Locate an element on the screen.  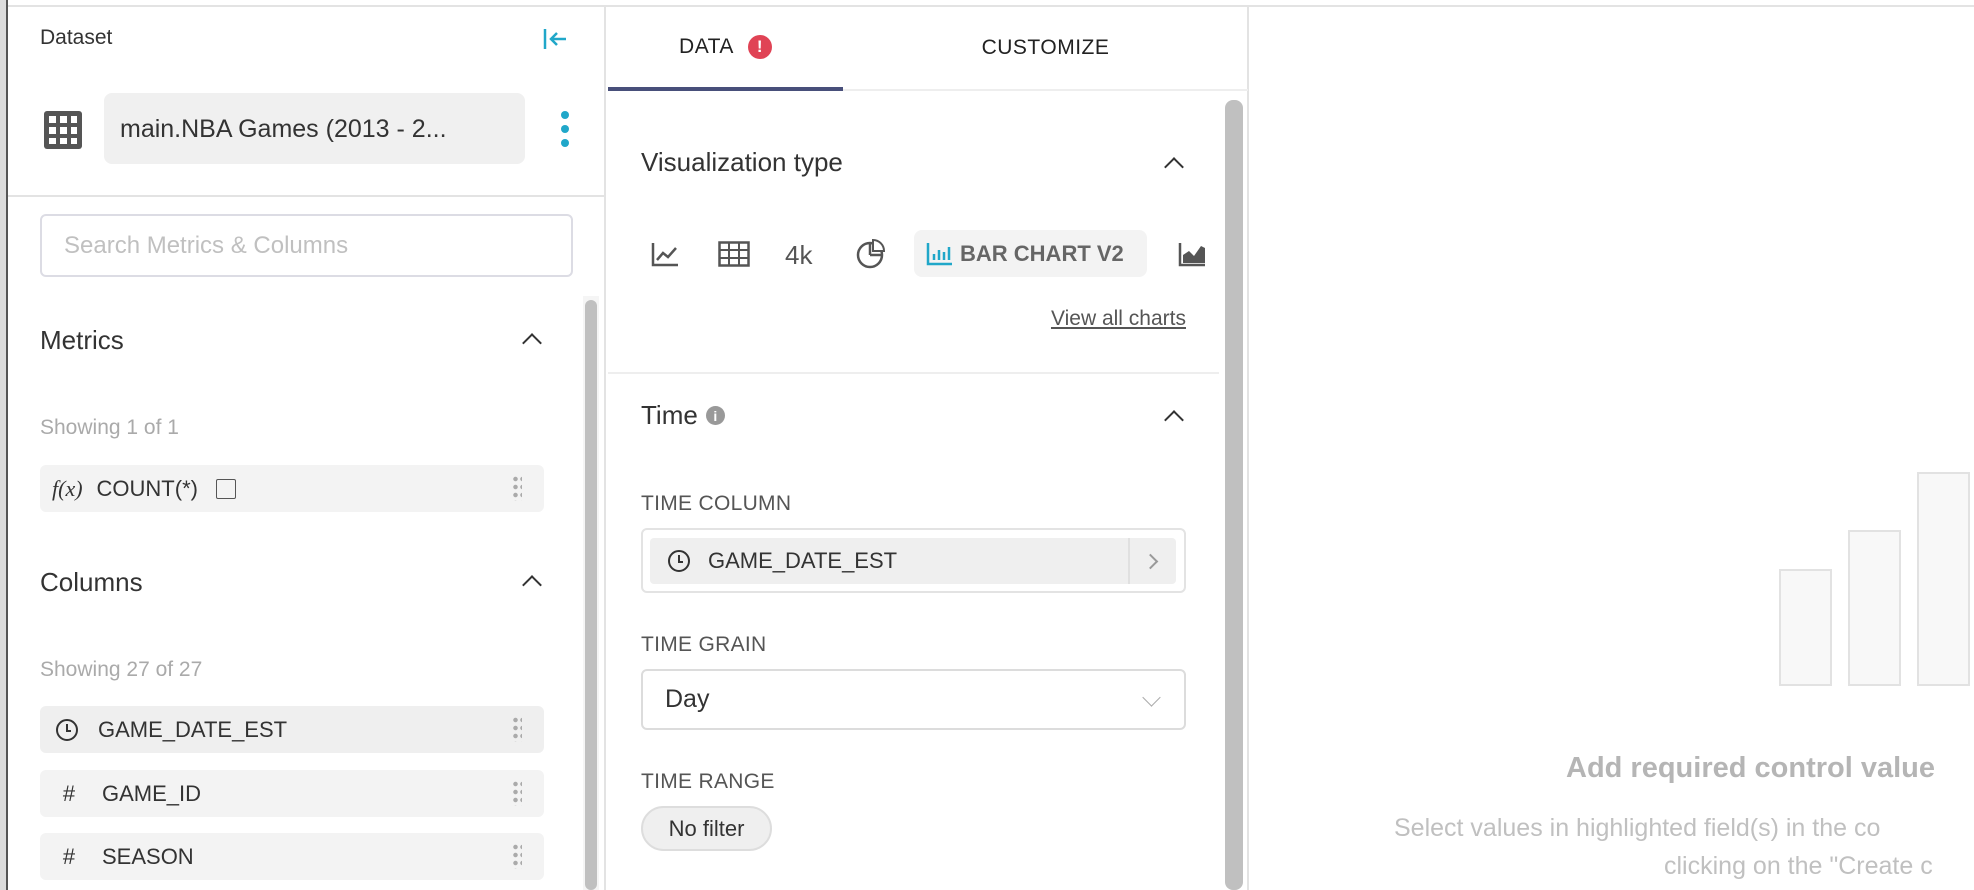
column-label: GAME_ID is located at coordinates (152, 793).